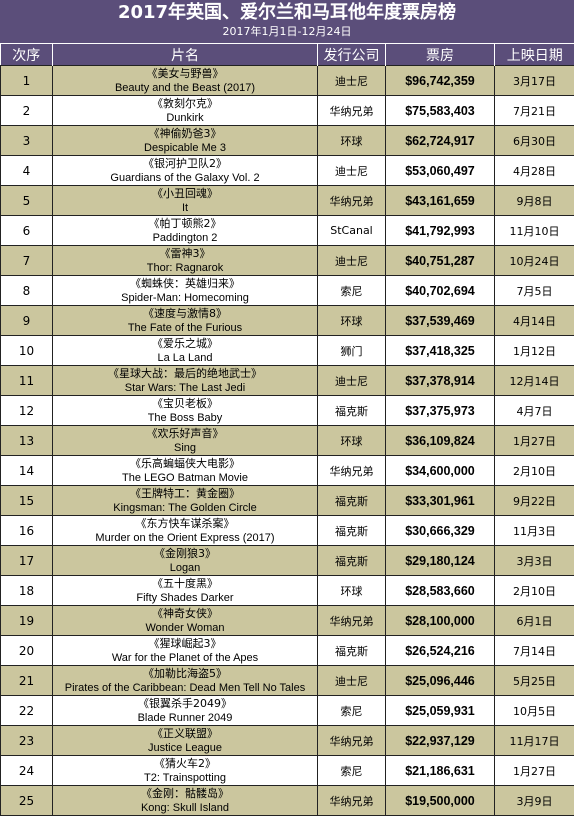  What do you see at coordinates (534, 350) in the screenshot?
I see `release-date-cell: 1月12日` at bounding box center [534, 350].